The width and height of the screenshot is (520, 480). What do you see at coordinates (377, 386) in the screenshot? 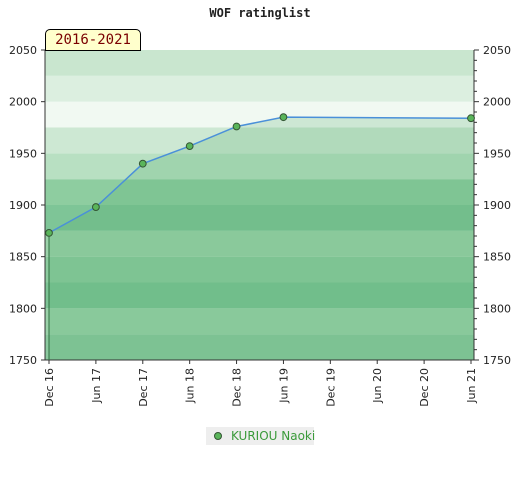
I see `x-tick-label: Jun 20` at bounding box center [377, 386].